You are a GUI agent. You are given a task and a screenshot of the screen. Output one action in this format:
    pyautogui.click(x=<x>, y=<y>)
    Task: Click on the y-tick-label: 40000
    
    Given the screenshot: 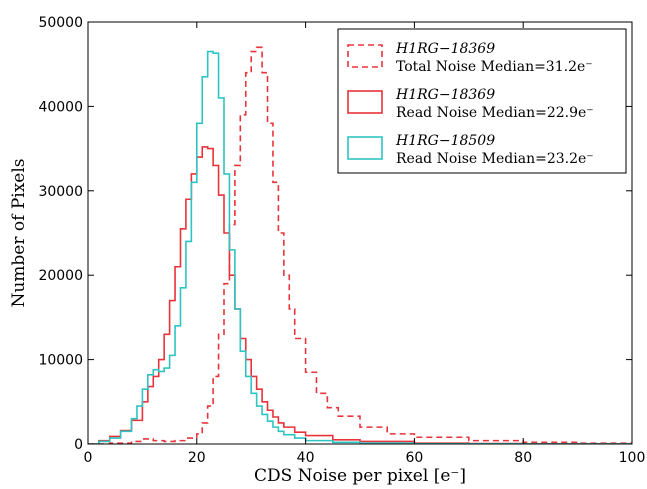 What is the action you would take?
    pyautogui.click(x=60, y=107)
    